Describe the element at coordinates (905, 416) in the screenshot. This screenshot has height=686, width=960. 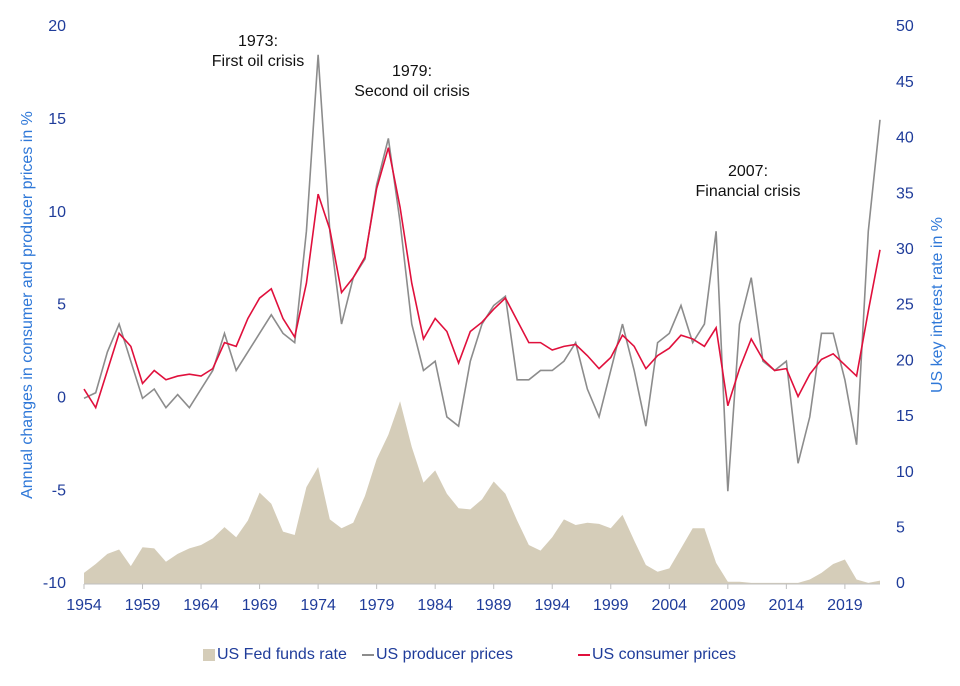
I see `y2-tick-label: 15` at that location.